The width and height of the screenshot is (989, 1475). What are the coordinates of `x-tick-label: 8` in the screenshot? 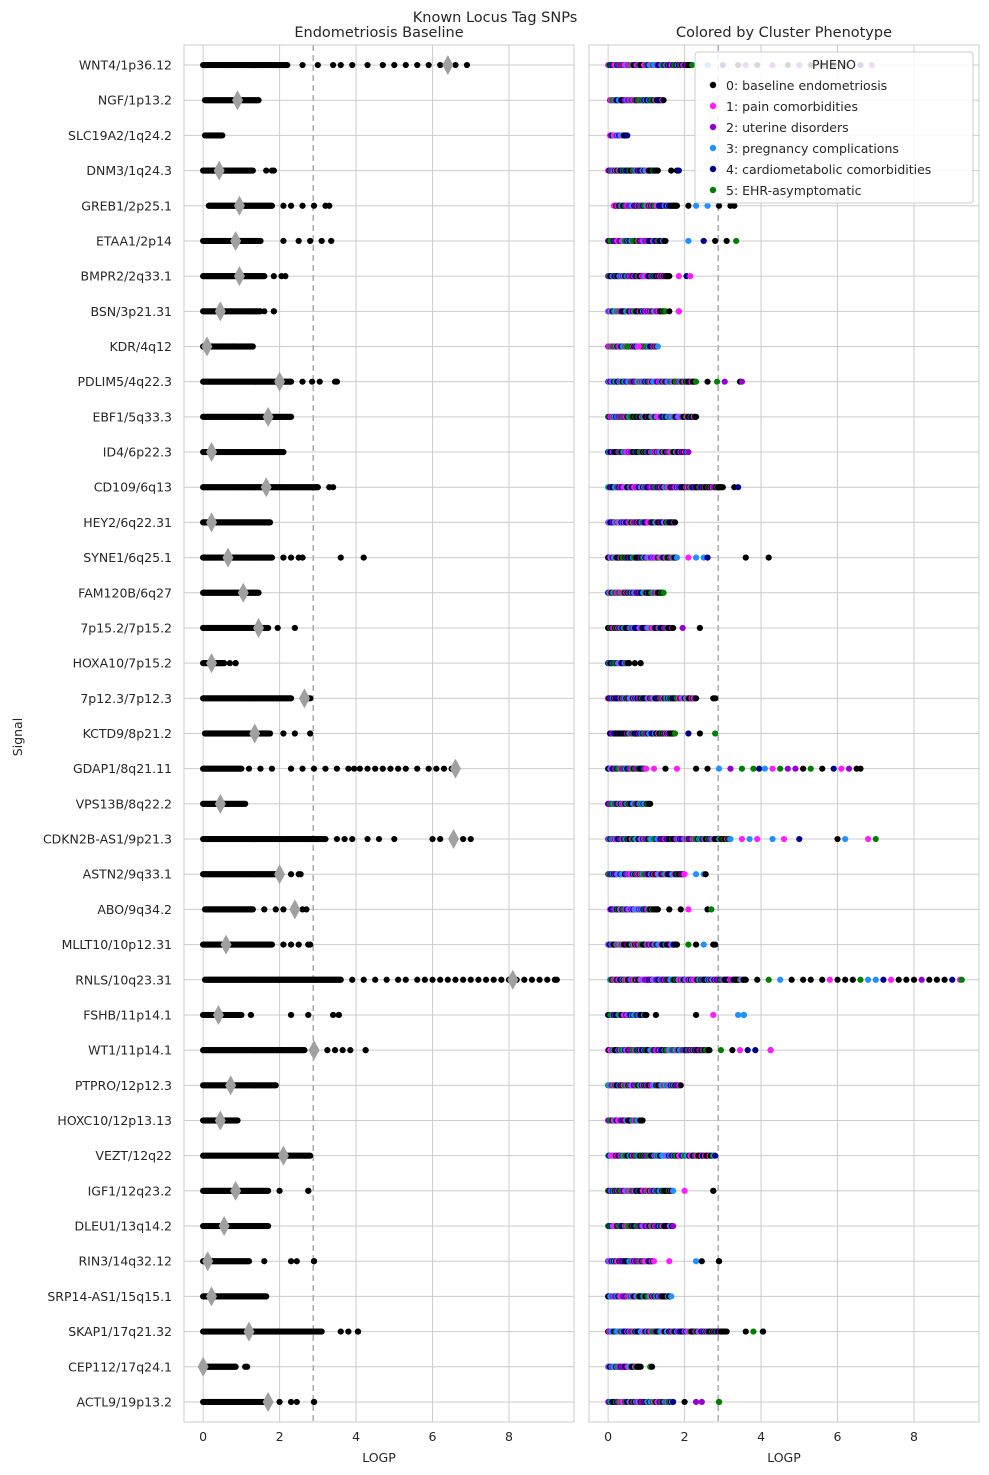 It's located at (509, 1436).